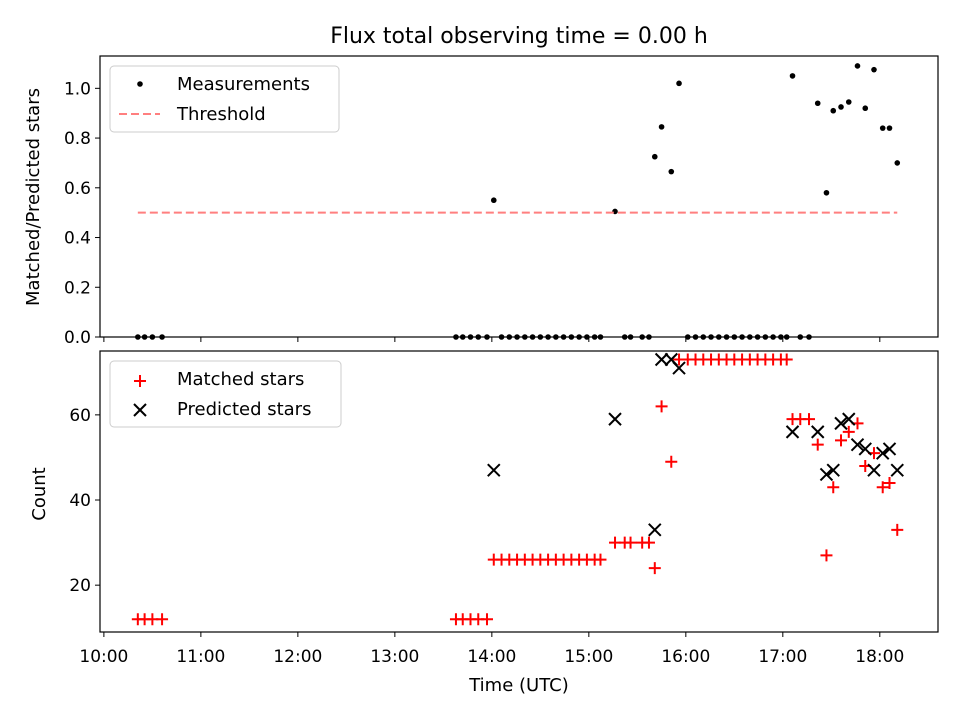 The width and height of the screenshot is (960, 720). I want to click on count-y-tick-label: 60, so click(80, 416).